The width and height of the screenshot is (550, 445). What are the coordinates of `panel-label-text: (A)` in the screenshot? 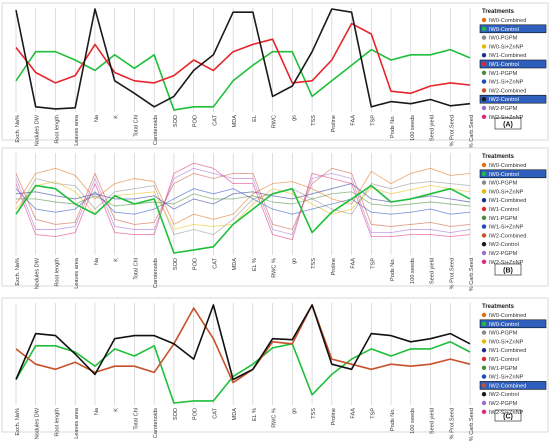 It's located at (508, 125).